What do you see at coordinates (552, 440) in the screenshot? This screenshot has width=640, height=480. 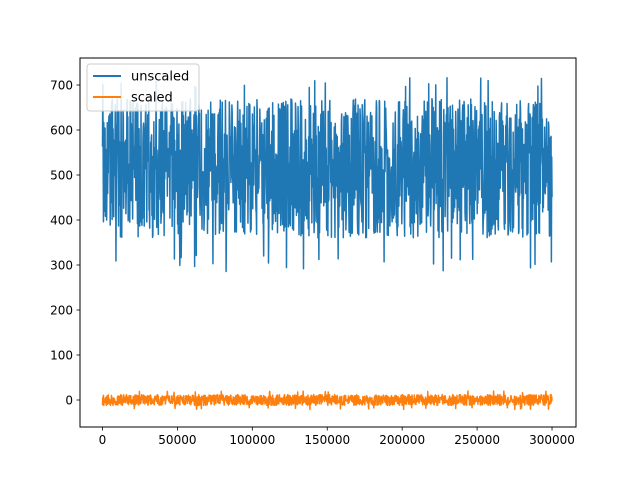 I see `x-tick-label: 300000` at bounding box center [552, 440].